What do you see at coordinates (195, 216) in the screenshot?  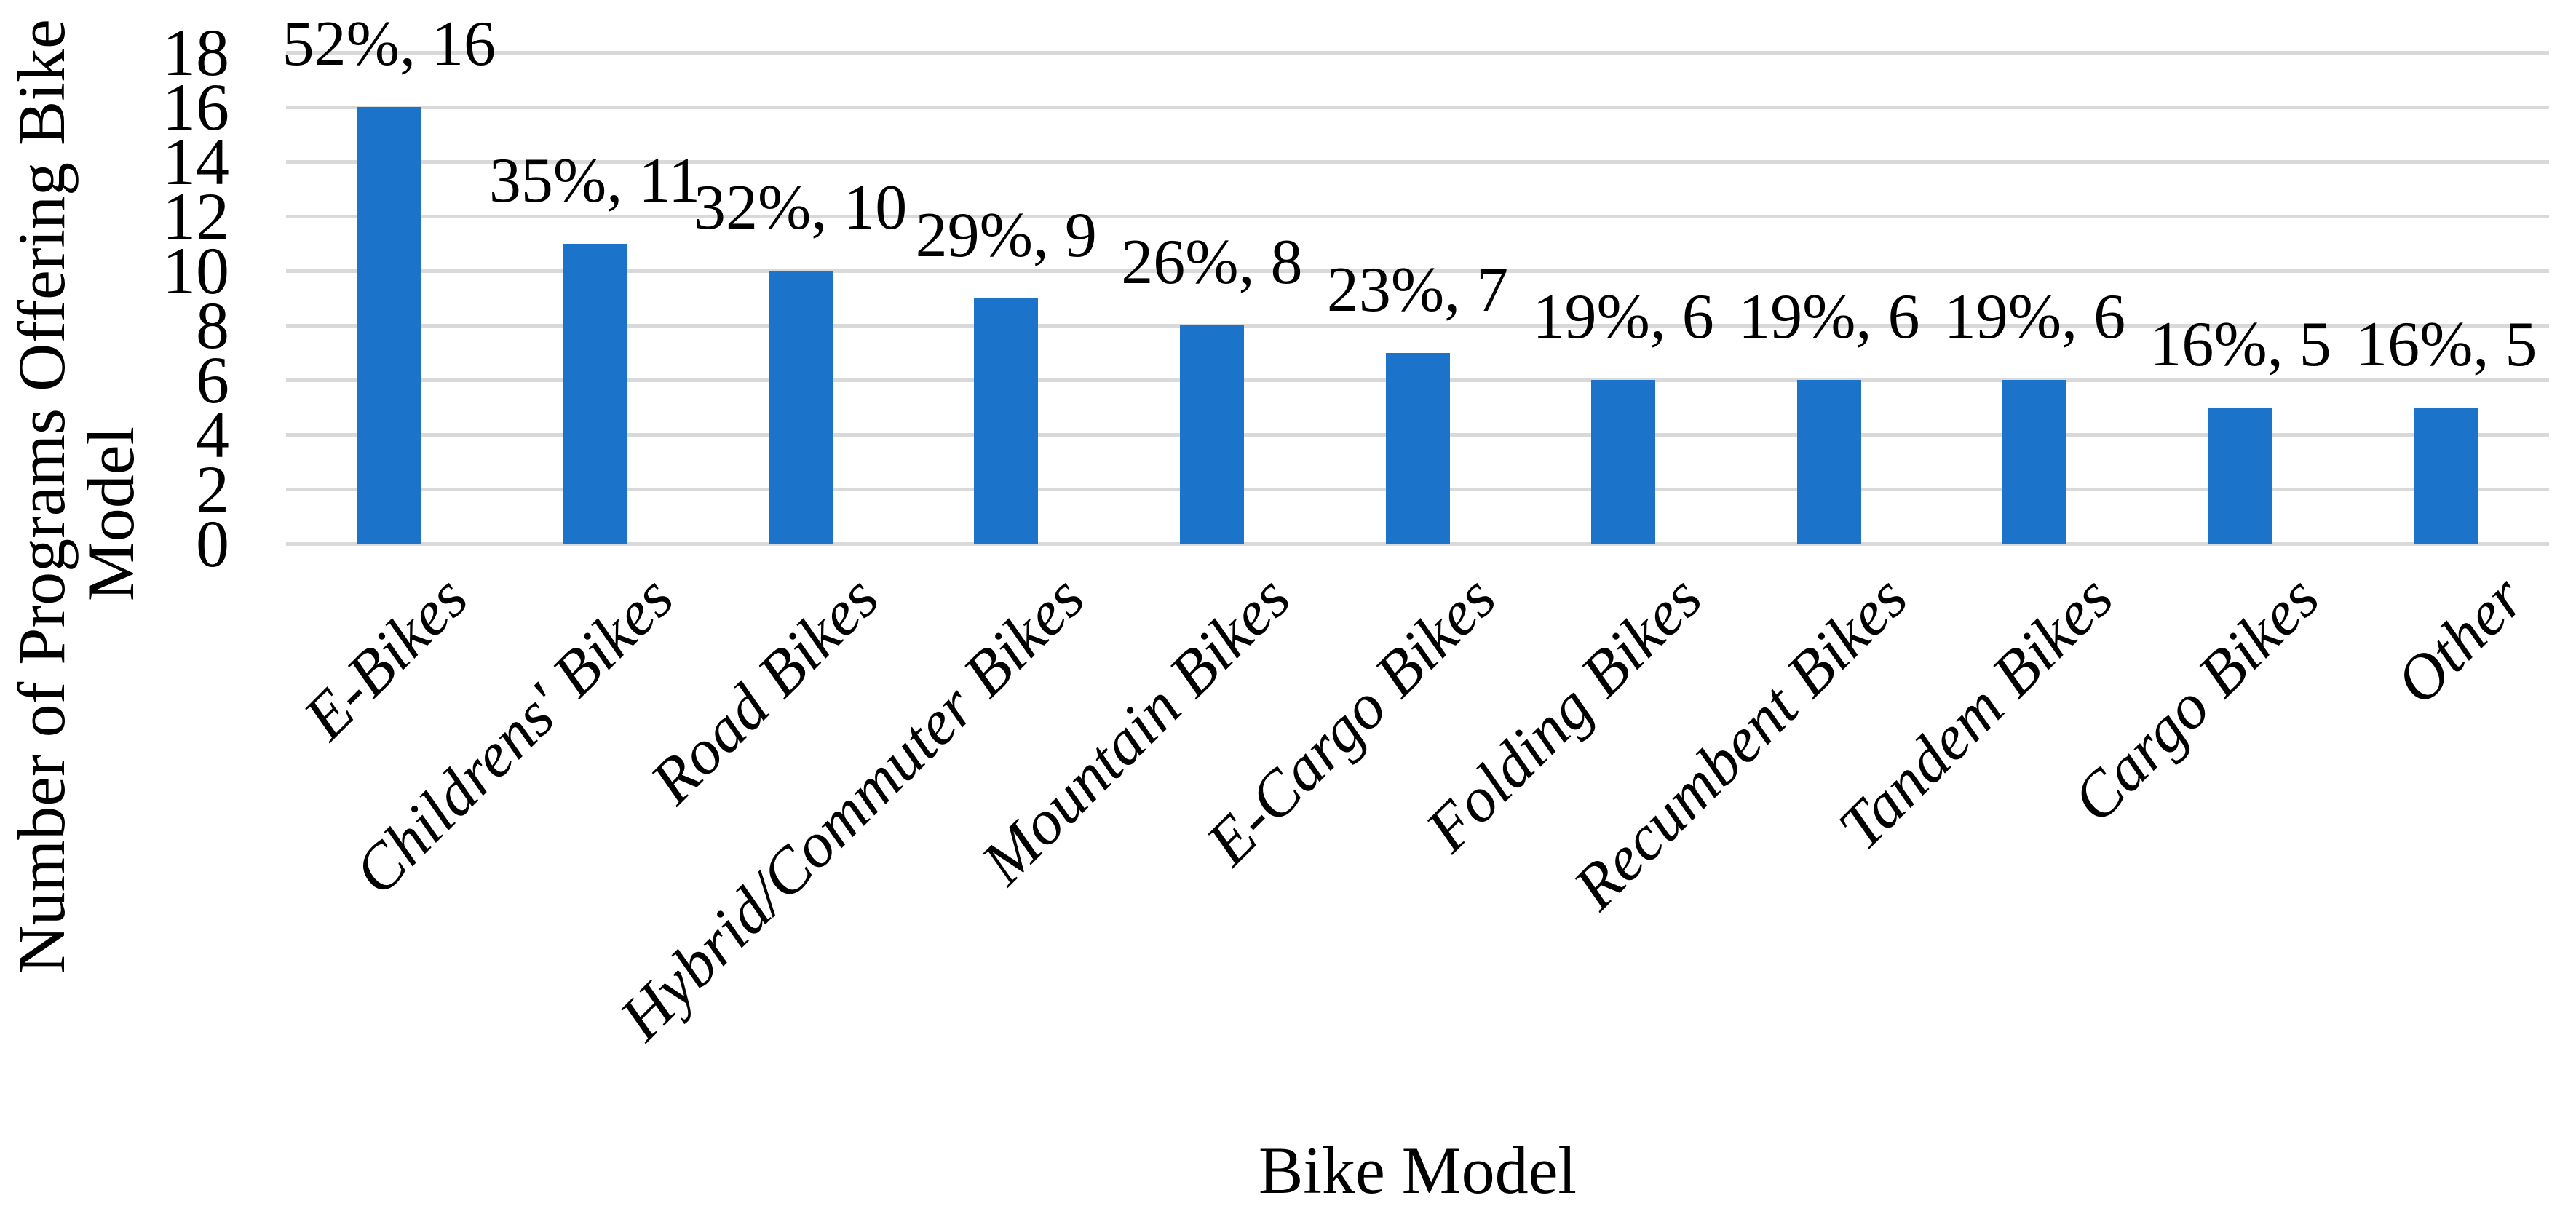 I see `y-tick-label-12: 12` at bounding box center [195, 216].